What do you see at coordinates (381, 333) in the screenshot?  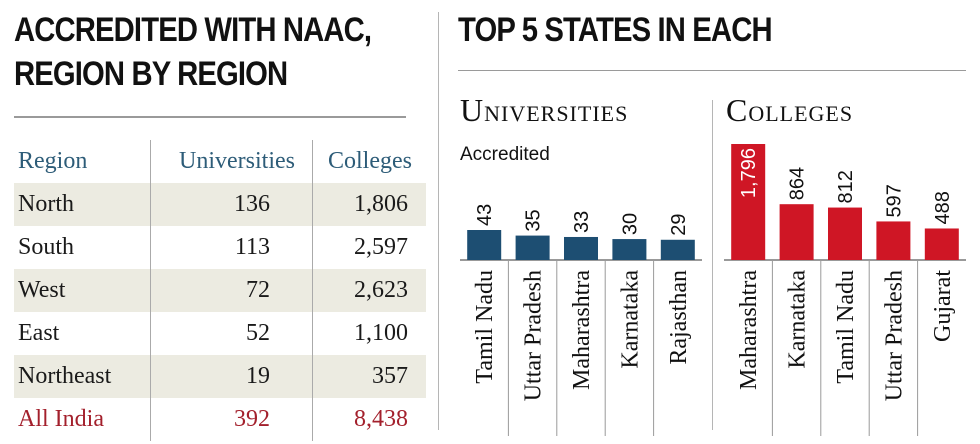 I see `cell-colleges: 1,100` at bounding box center [381, 333].